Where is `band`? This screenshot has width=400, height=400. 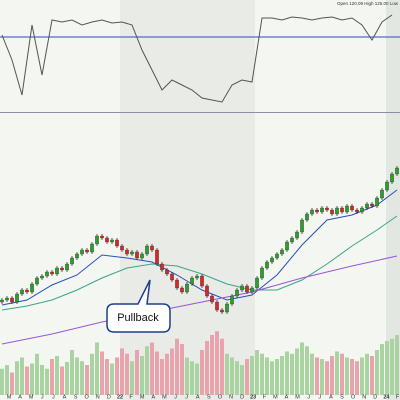 band is located at coordinates (393, 200).